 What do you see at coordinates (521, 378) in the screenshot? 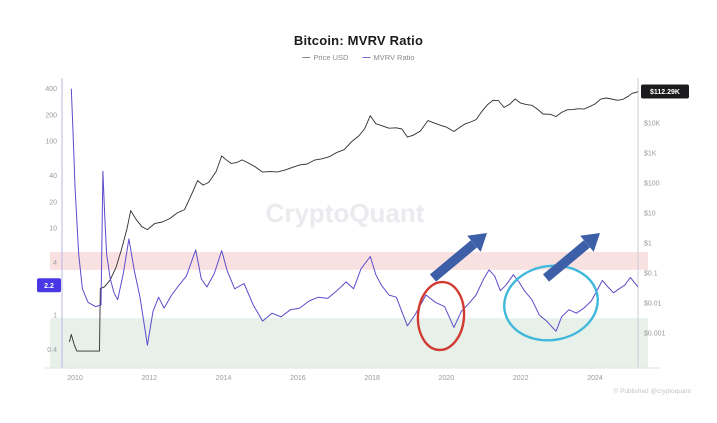
I see `x-axis-tick-label: 2022` at bounding box center [521, 378].